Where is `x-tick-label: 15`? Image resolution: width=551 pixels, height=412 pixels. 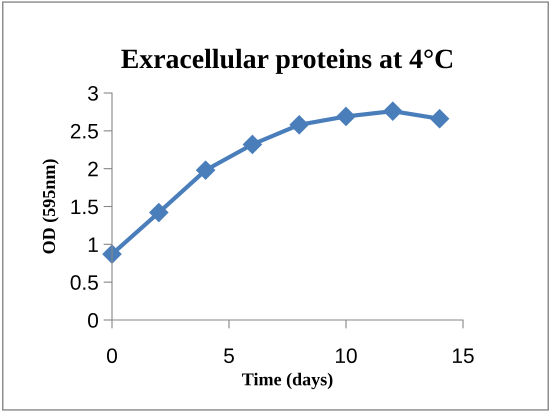 x-tick-label: 15 is located at coordinates (463, 356).